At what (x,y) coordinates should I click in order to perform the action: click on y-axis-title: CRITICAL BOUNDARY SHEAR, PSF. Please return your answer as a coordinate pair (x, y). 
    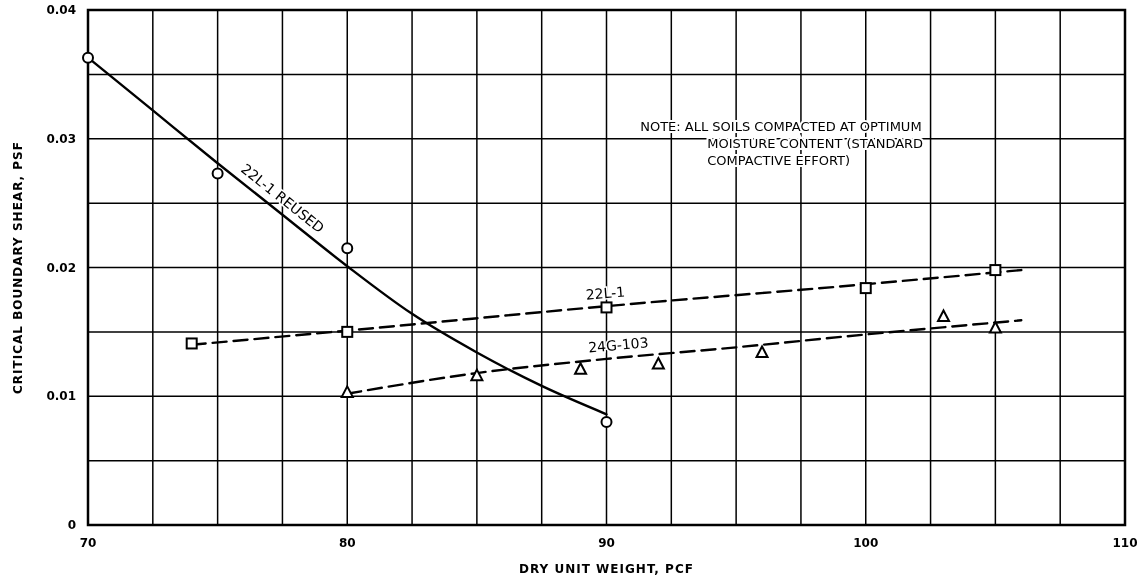
    Looking at the image, I should click on (18, 267).